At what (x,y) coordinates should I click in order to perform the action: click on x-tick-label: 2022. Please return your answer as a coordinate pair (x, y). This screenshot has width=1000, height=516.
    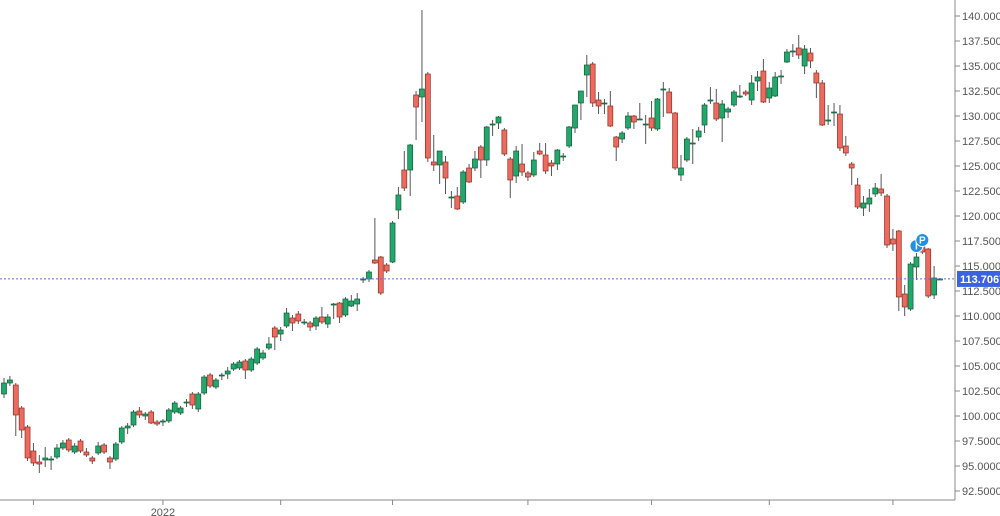
    Looking at the image, I should click on (163, 511).